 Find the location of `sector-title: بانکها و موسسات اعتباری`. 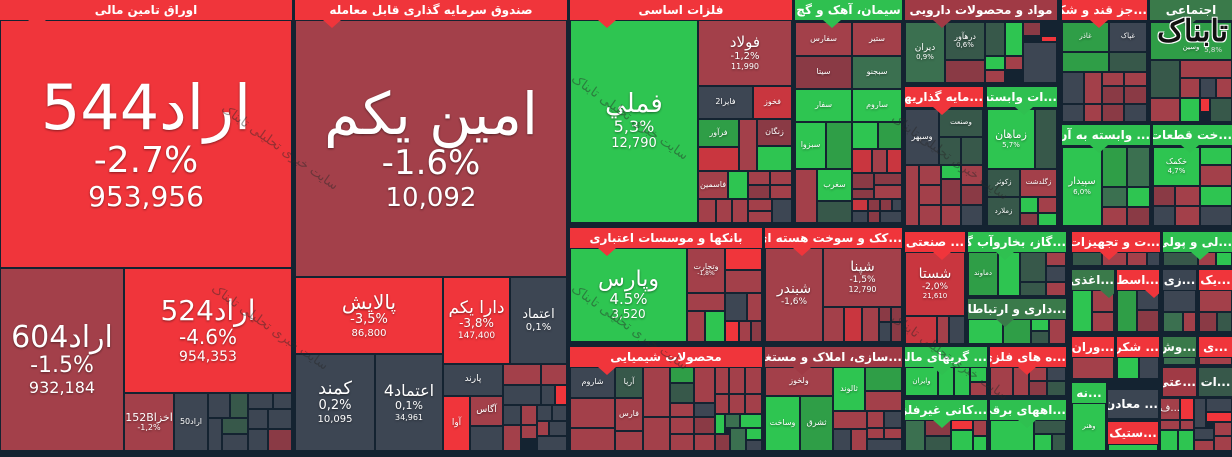

sector-title: بانکها و موسسات اعتباری is located at coordinates (666, 238).